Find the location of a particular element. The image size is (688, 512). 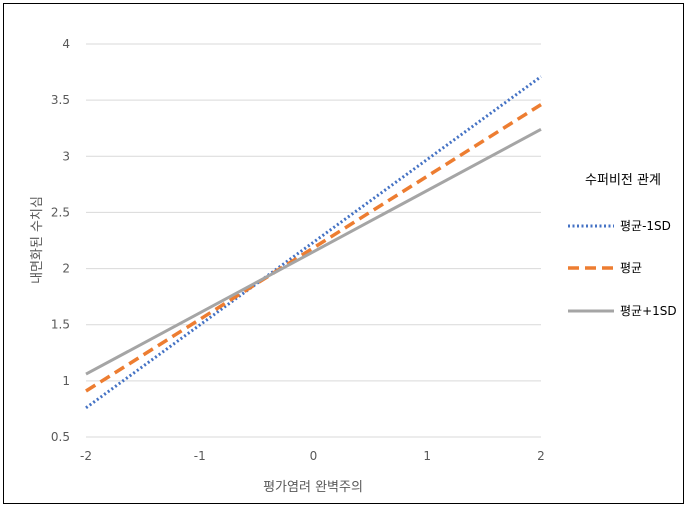

y-tick-label: 1.5 is located at coordinates (60, 325).